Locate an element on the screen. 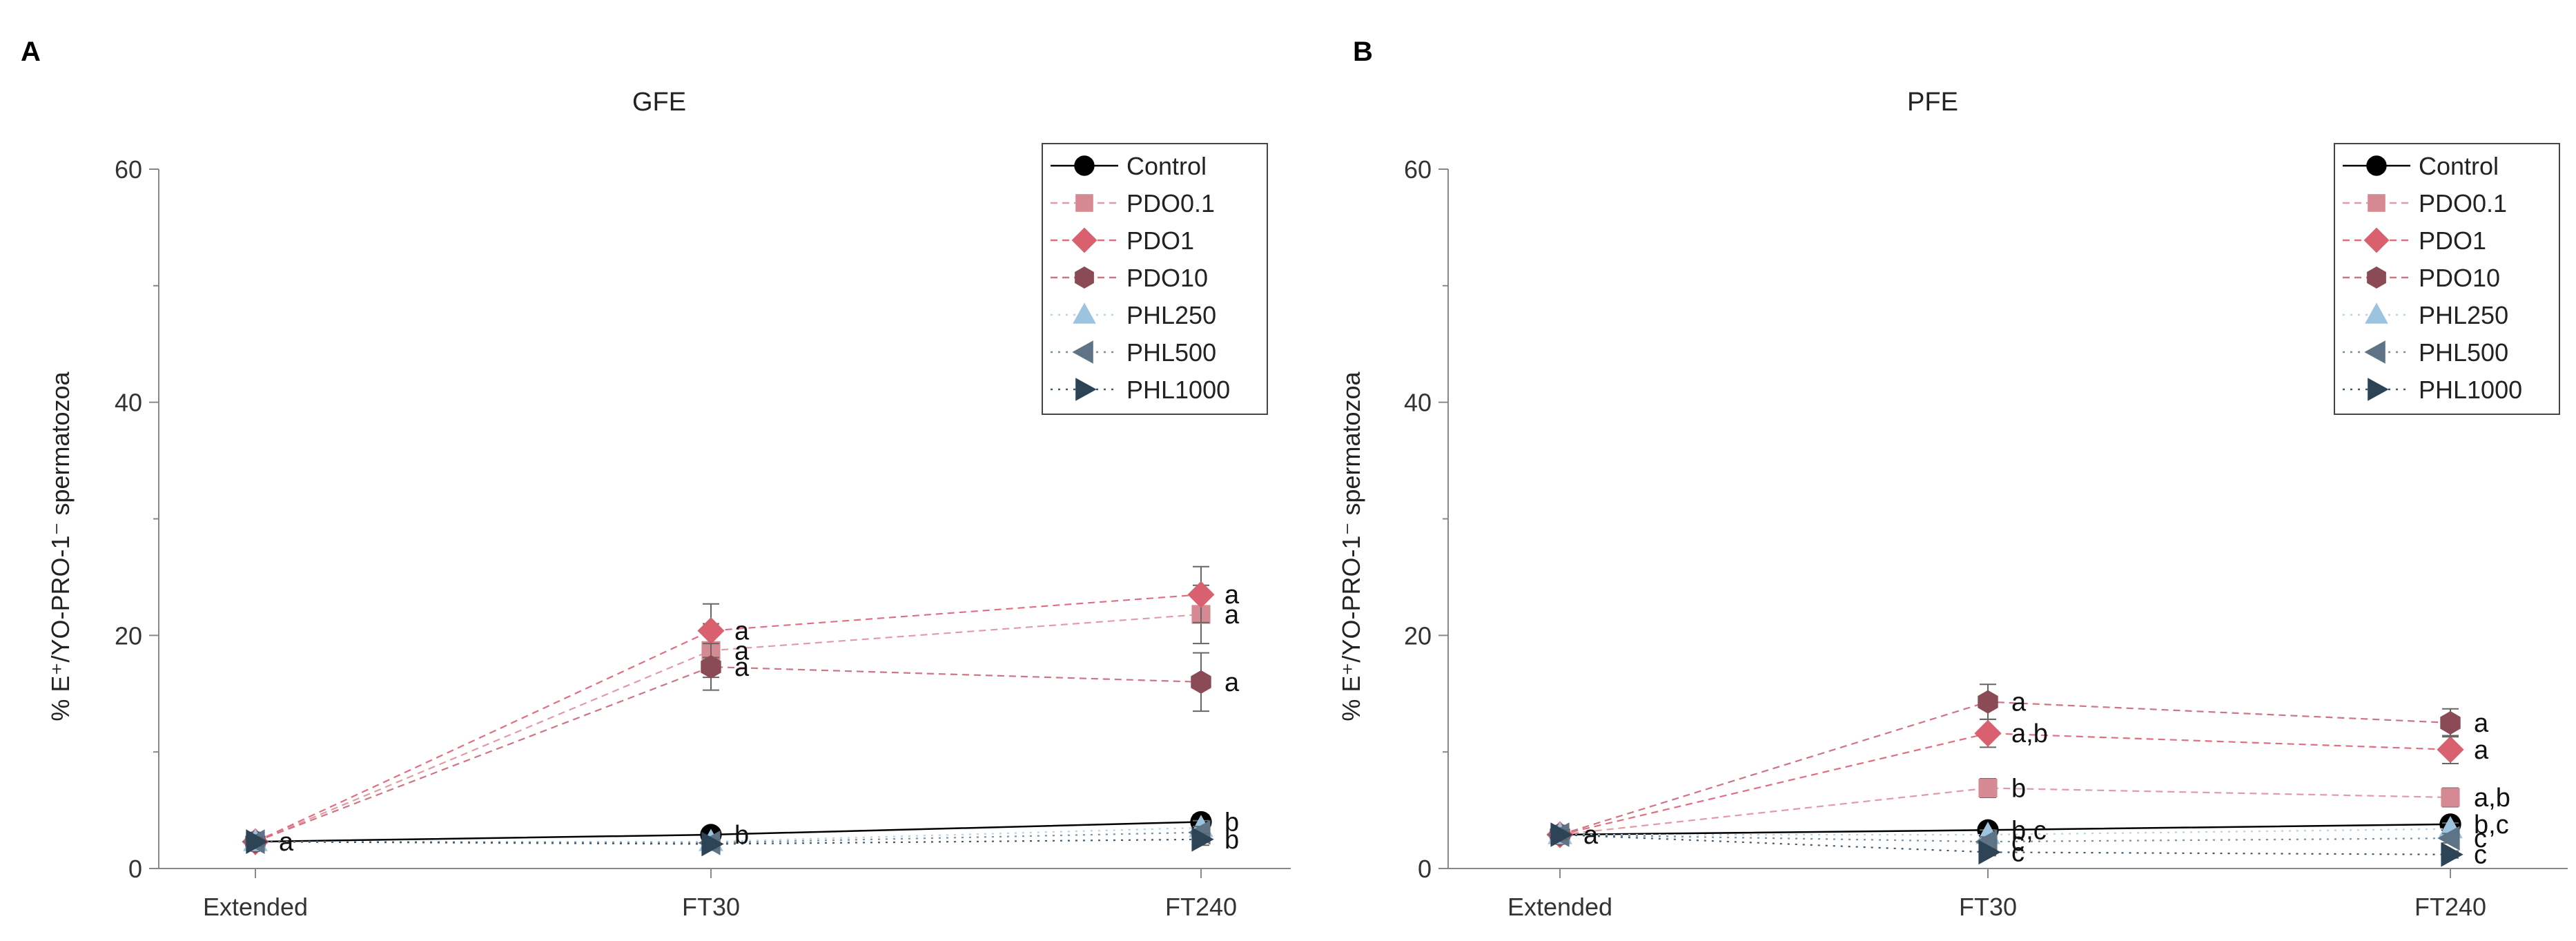 This screenshot has height=941, width=2576. data-point-phl500 is located at coordinates (2448, 838).